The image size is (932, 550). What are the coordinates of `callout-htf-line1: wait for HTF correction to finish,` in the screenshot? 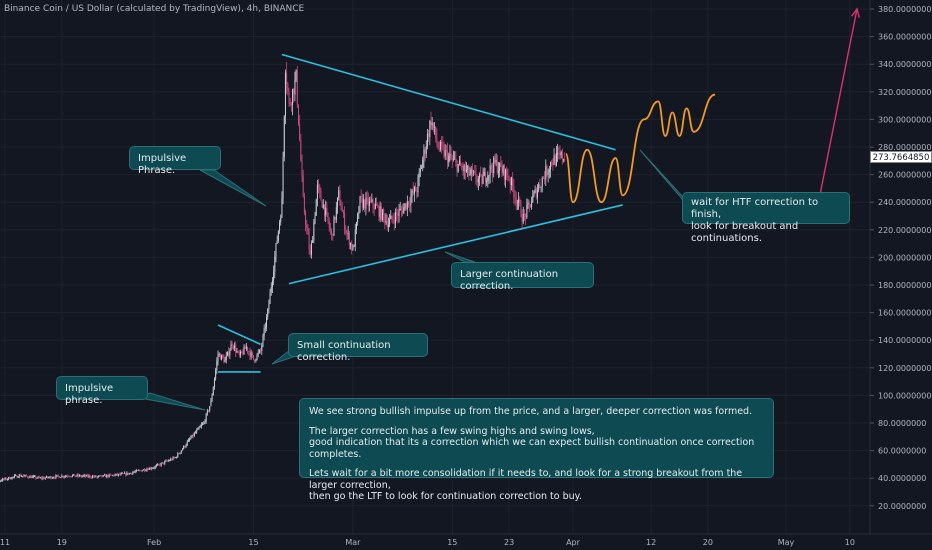 It's located at (755, 208).